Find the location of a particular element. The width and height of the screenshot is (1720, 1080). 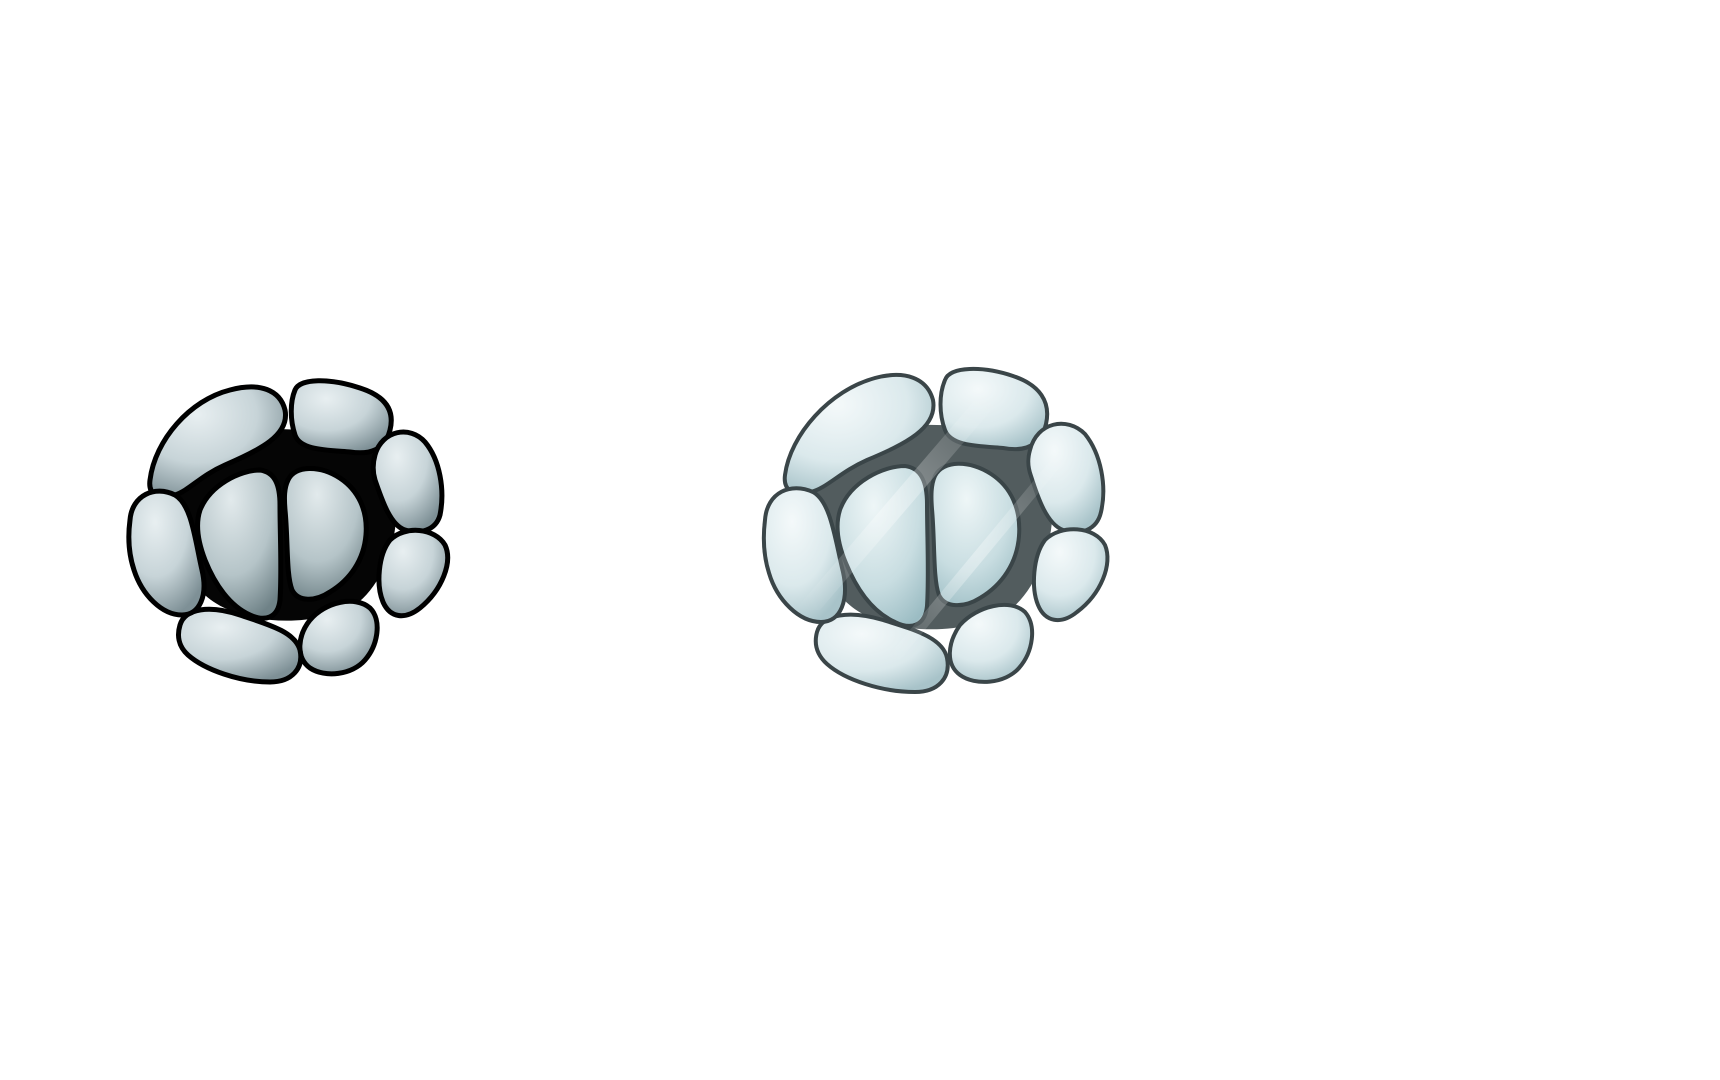

glass-cluster-graphic is located at coordinates (935, 530).